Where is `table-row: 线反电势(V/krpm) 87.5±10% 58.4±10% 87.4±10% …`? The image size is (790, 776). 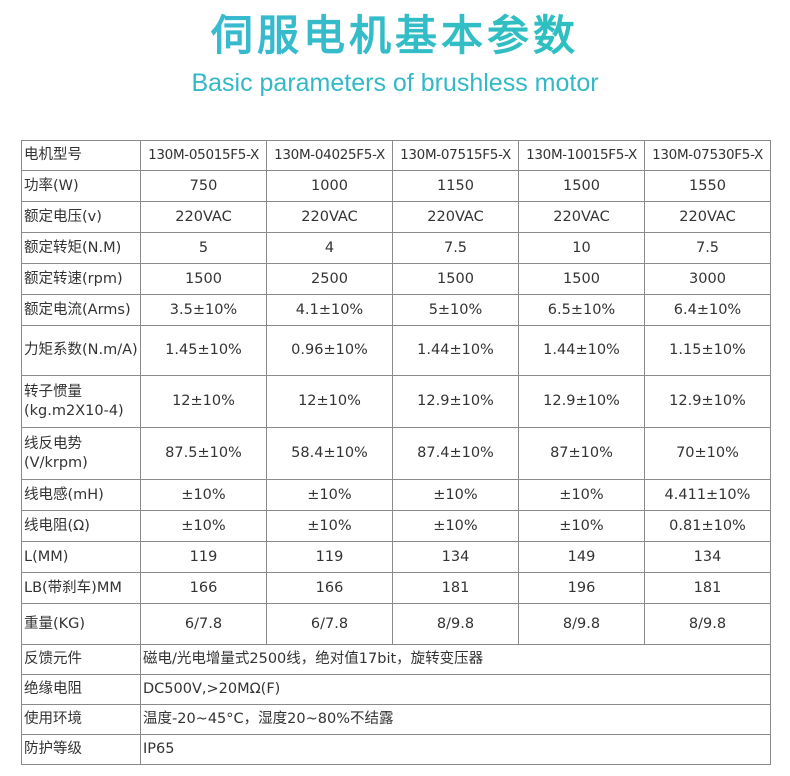 table-row: 线反电势(V/krpm) 87.5±10% 58.4±10% 87.4±10% … is located at coordinates (396, 453).